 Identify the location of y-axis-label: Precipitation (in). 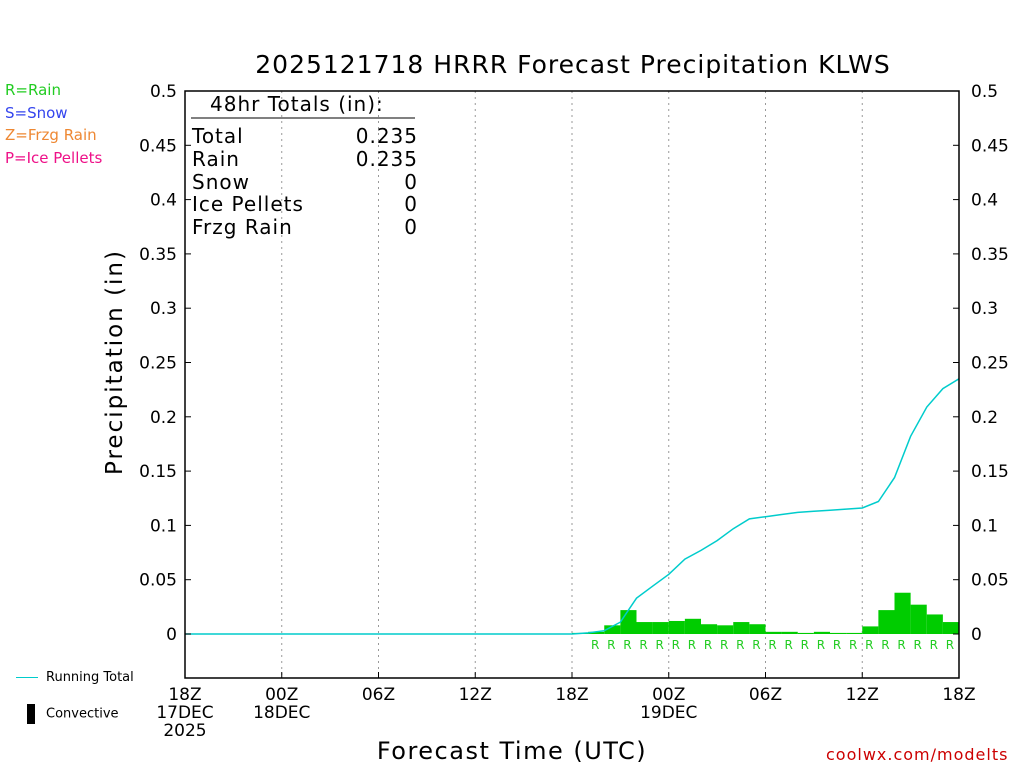
(115, 362).